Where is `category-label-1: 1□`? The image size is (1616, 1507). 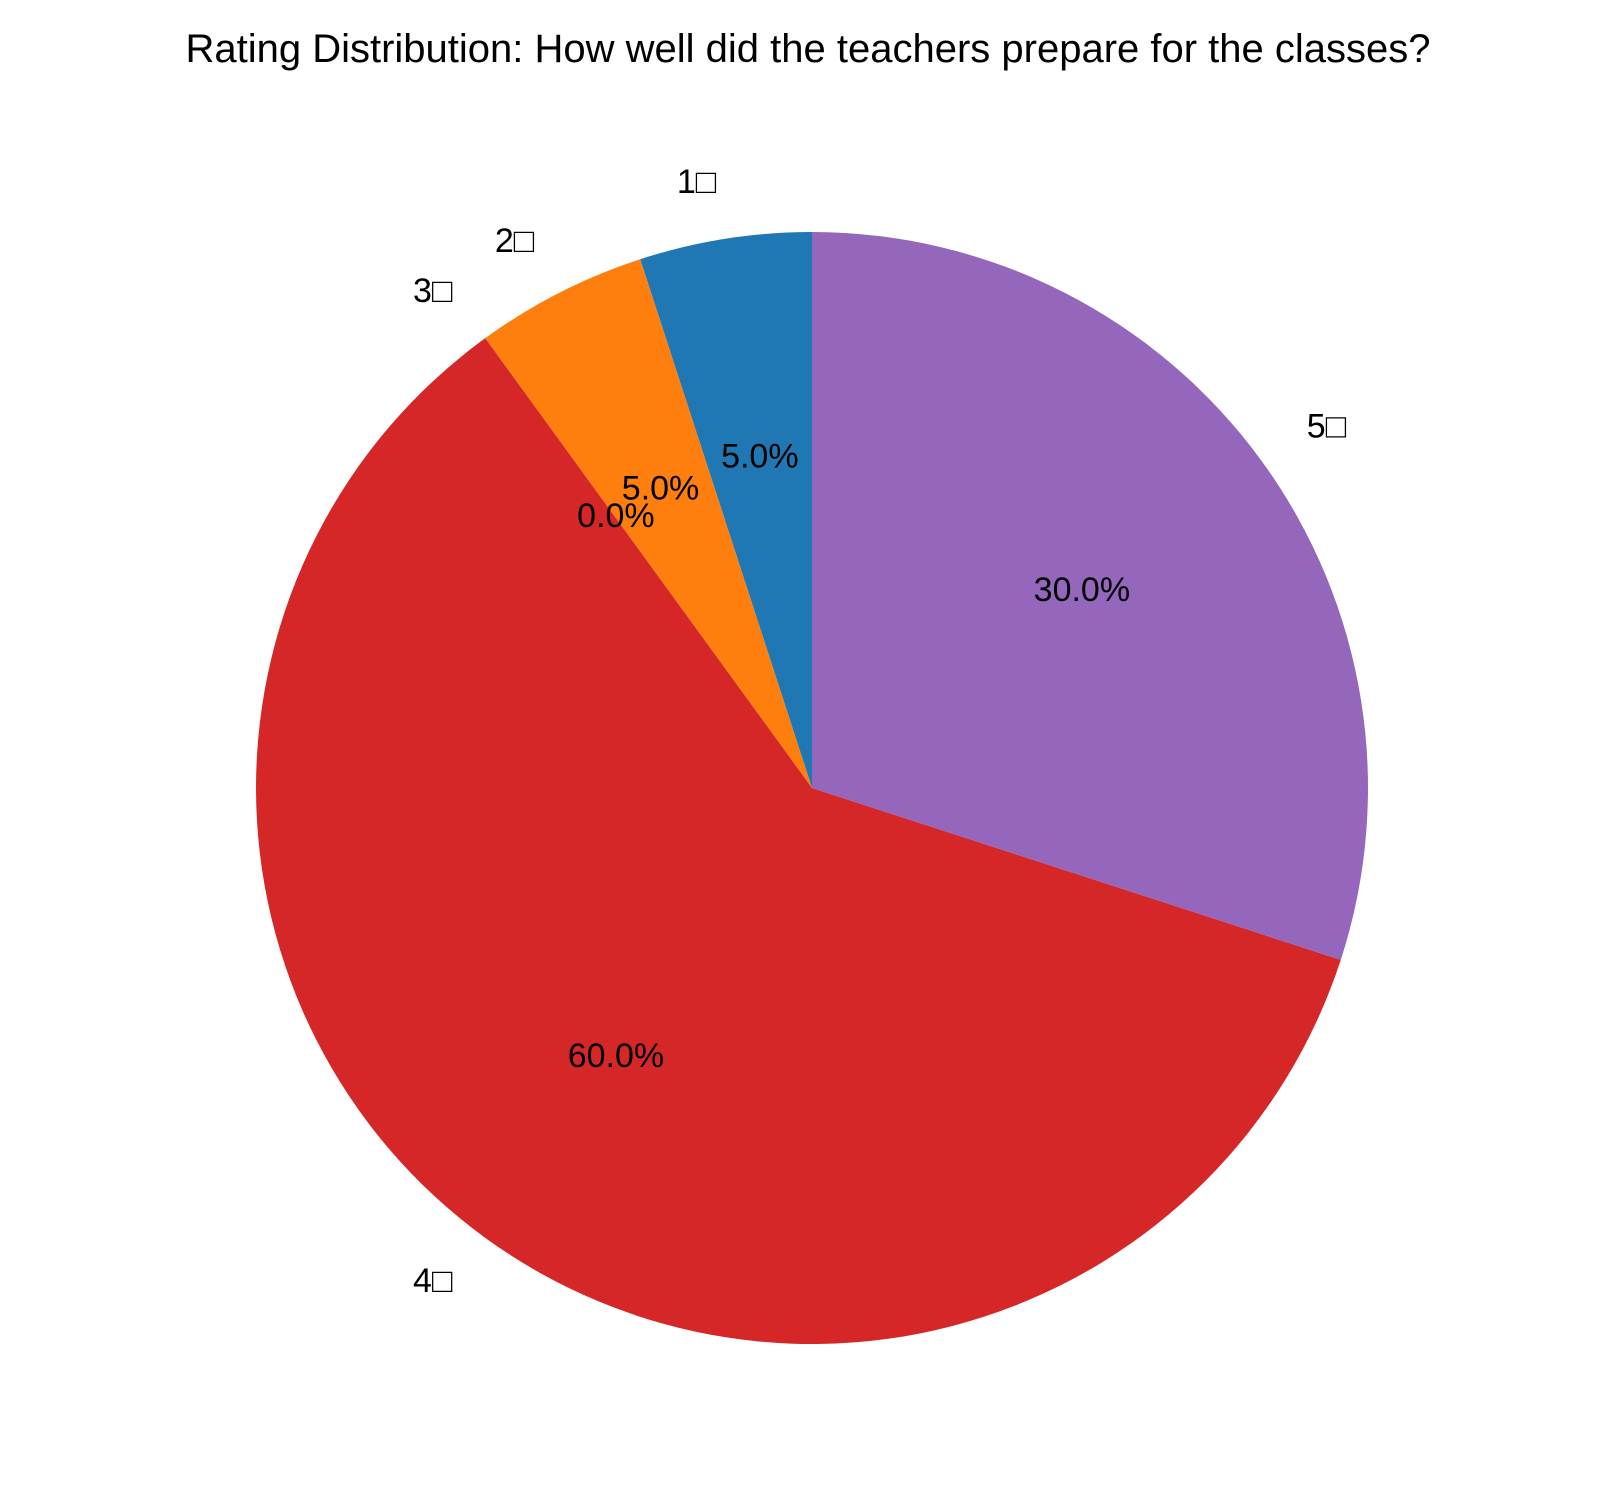
category-label-1: 1□ is located at coordinates (697, 182).